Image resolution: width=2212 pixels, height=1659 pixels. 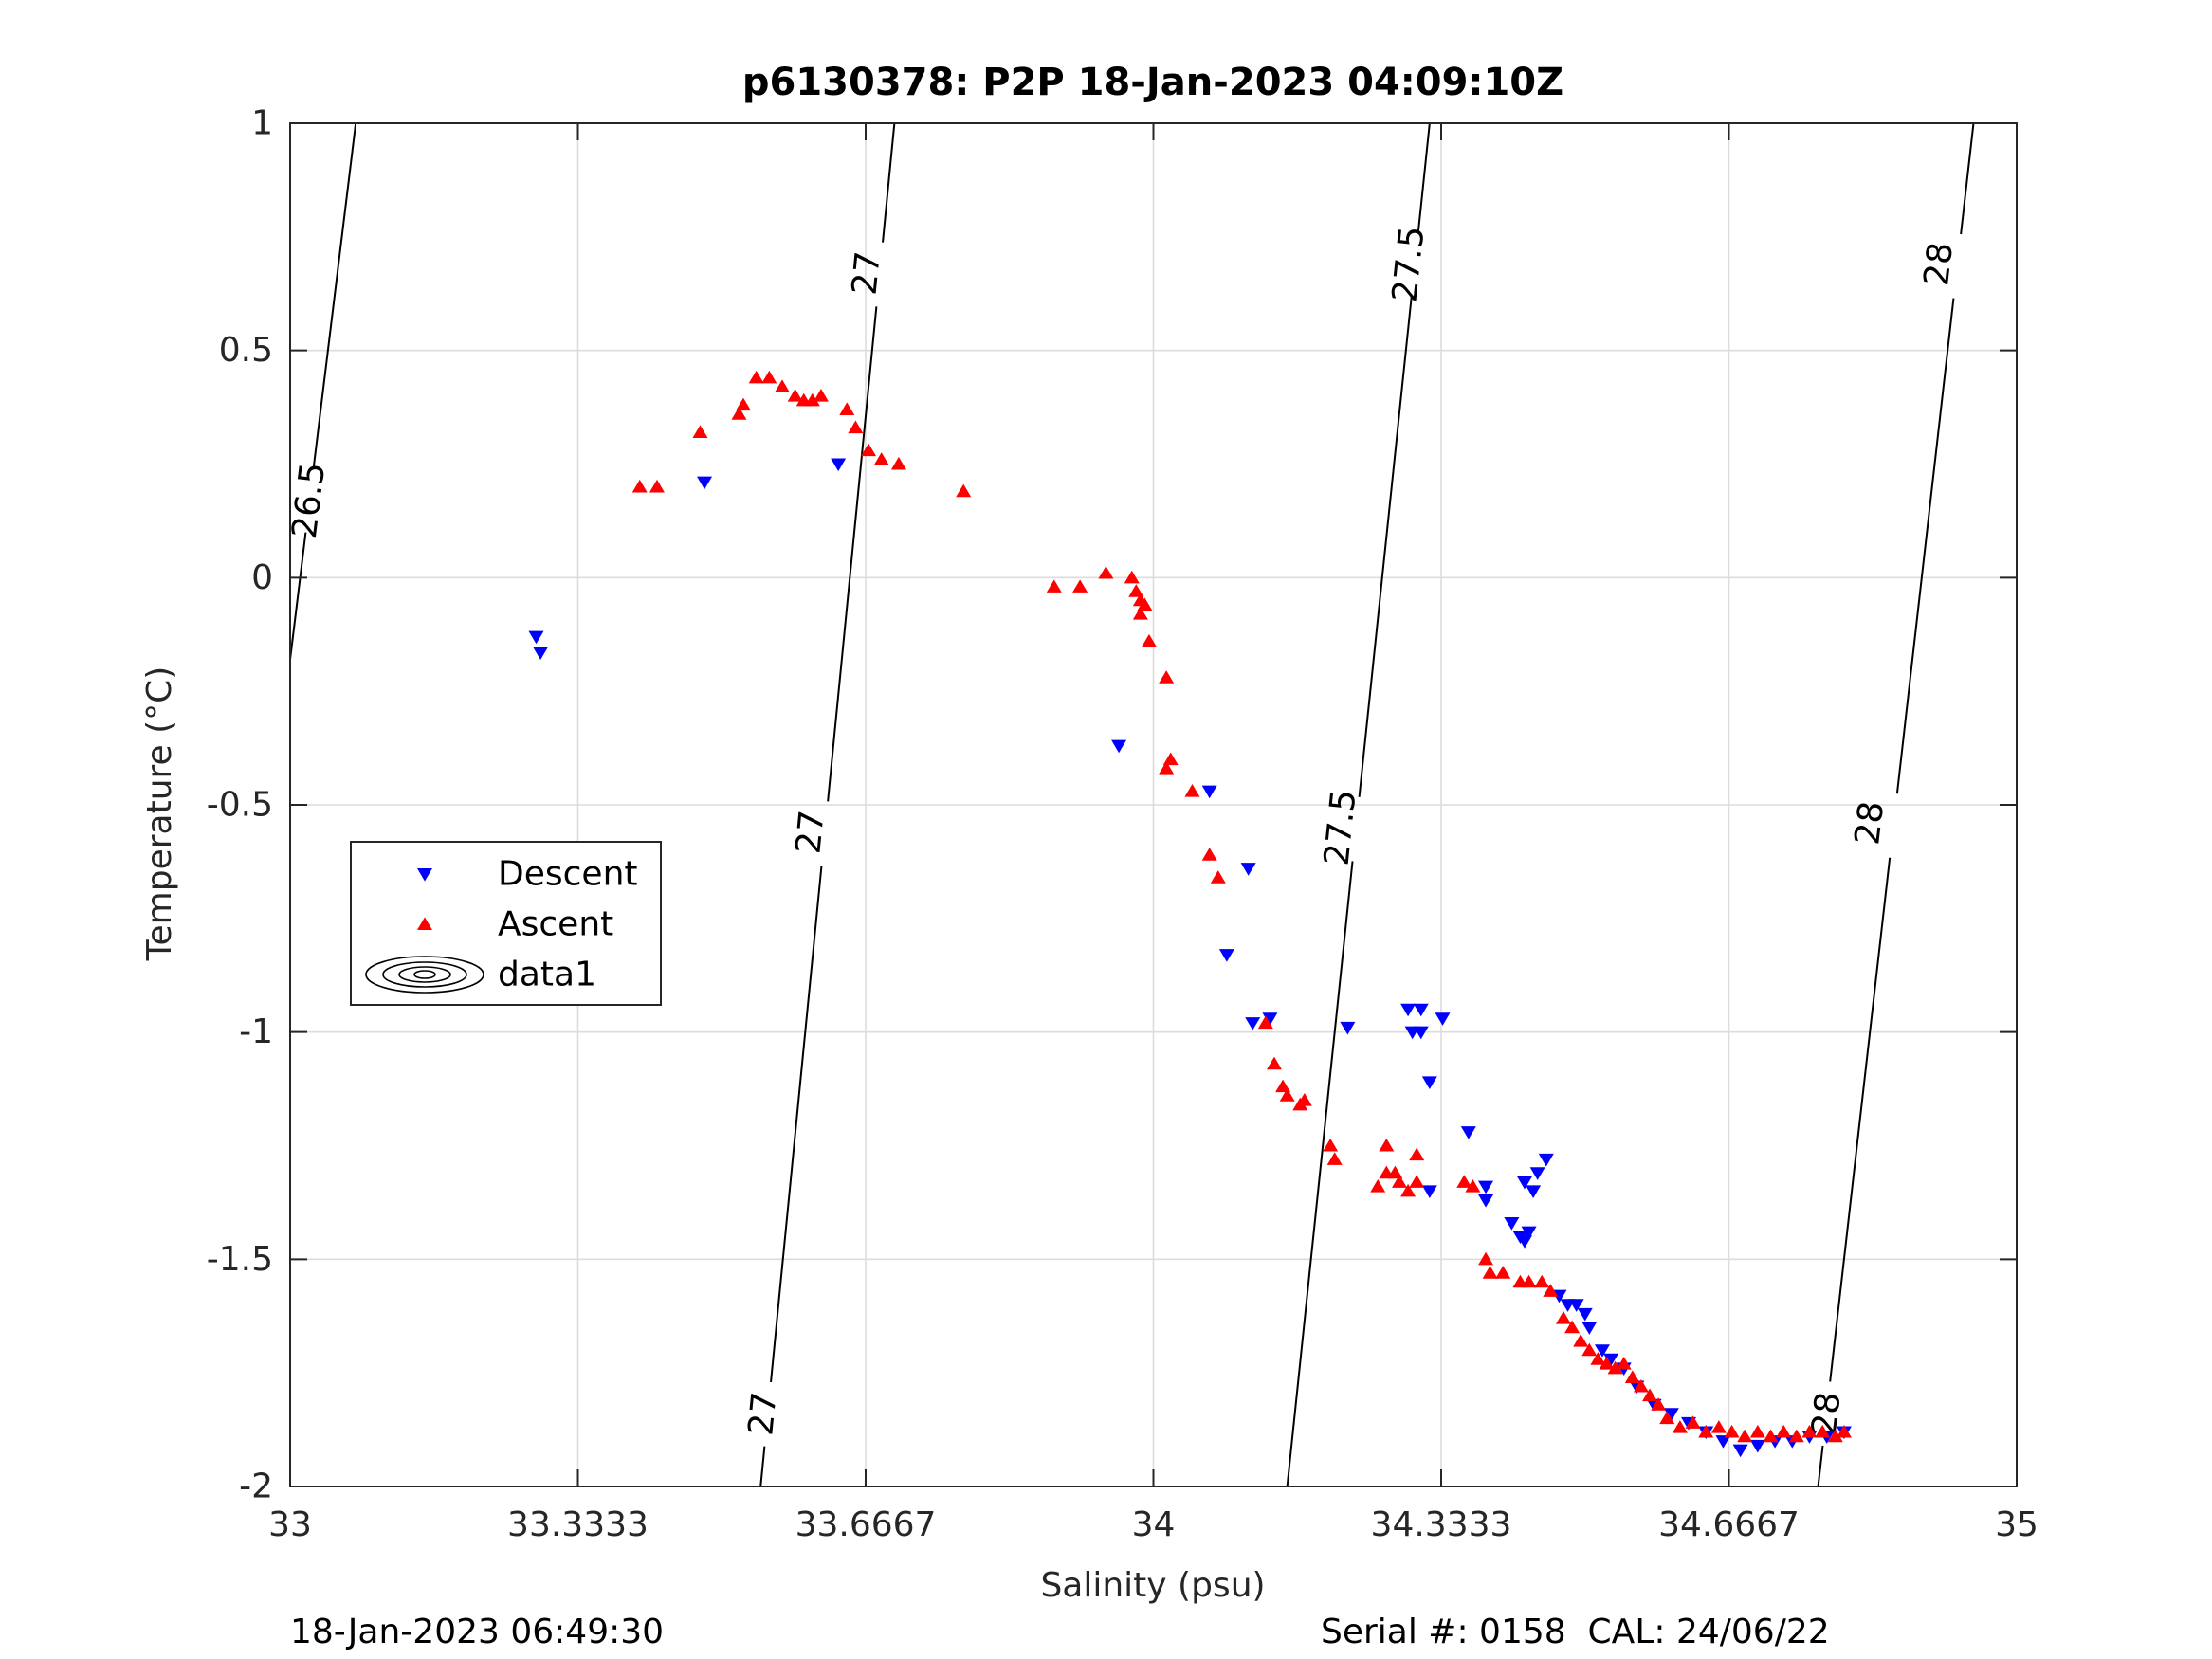 What do you see at coordinates (506, 923) in the screenshot?
I see `legend: Descent Ascent data1` at bounding box center [506, 923].